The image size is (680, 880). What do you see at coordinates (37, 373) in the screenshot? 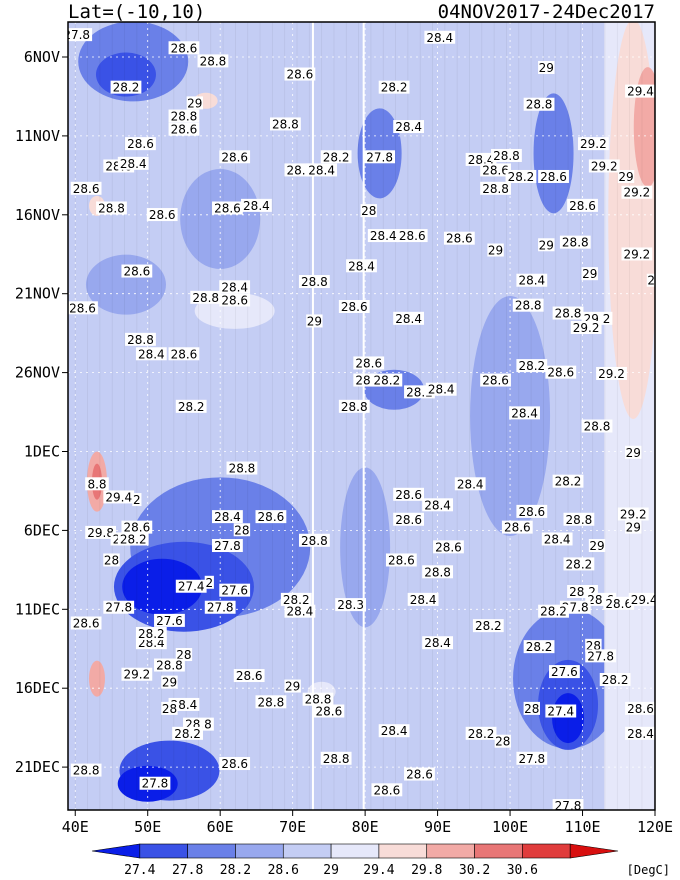
I see `y-tick-label: 26NOV` at bounding box center [37, 373].